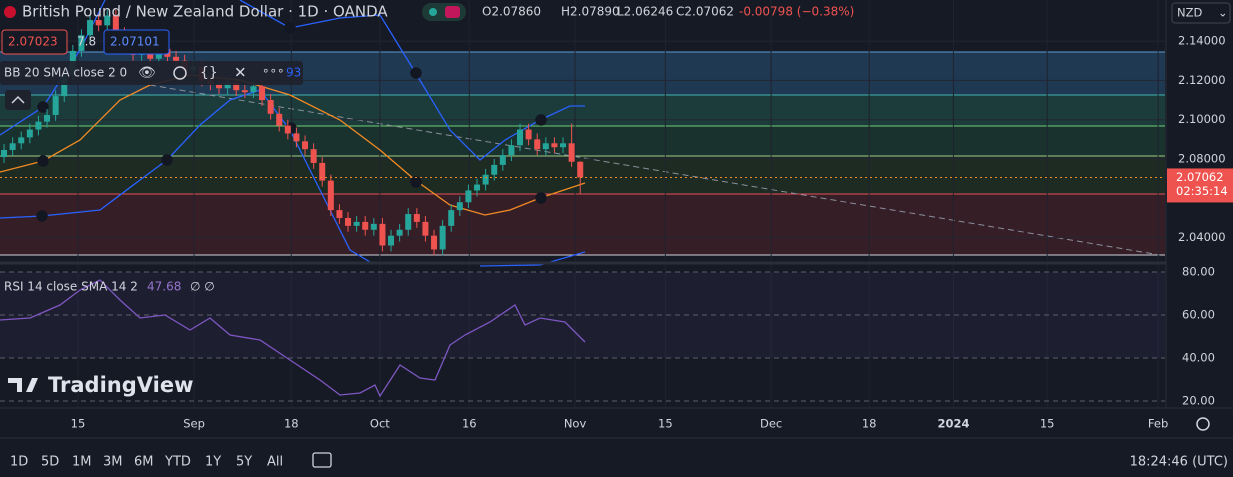 The image size is (1233, 477). What do you see at coordinates (293, 145) in the screenshot?
I see `bb-basis` at bounding box center [293, 145].